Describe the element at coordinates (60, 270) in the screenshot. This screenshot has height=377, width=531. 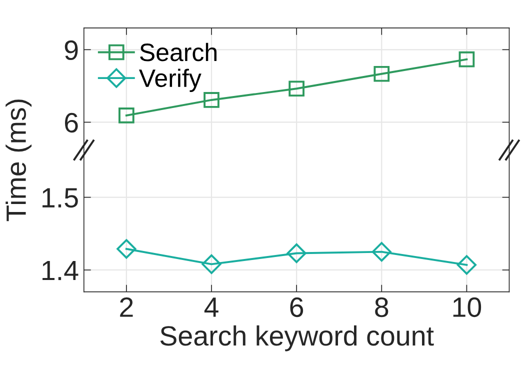
I see `y-tick-label: 1.4` at that location.